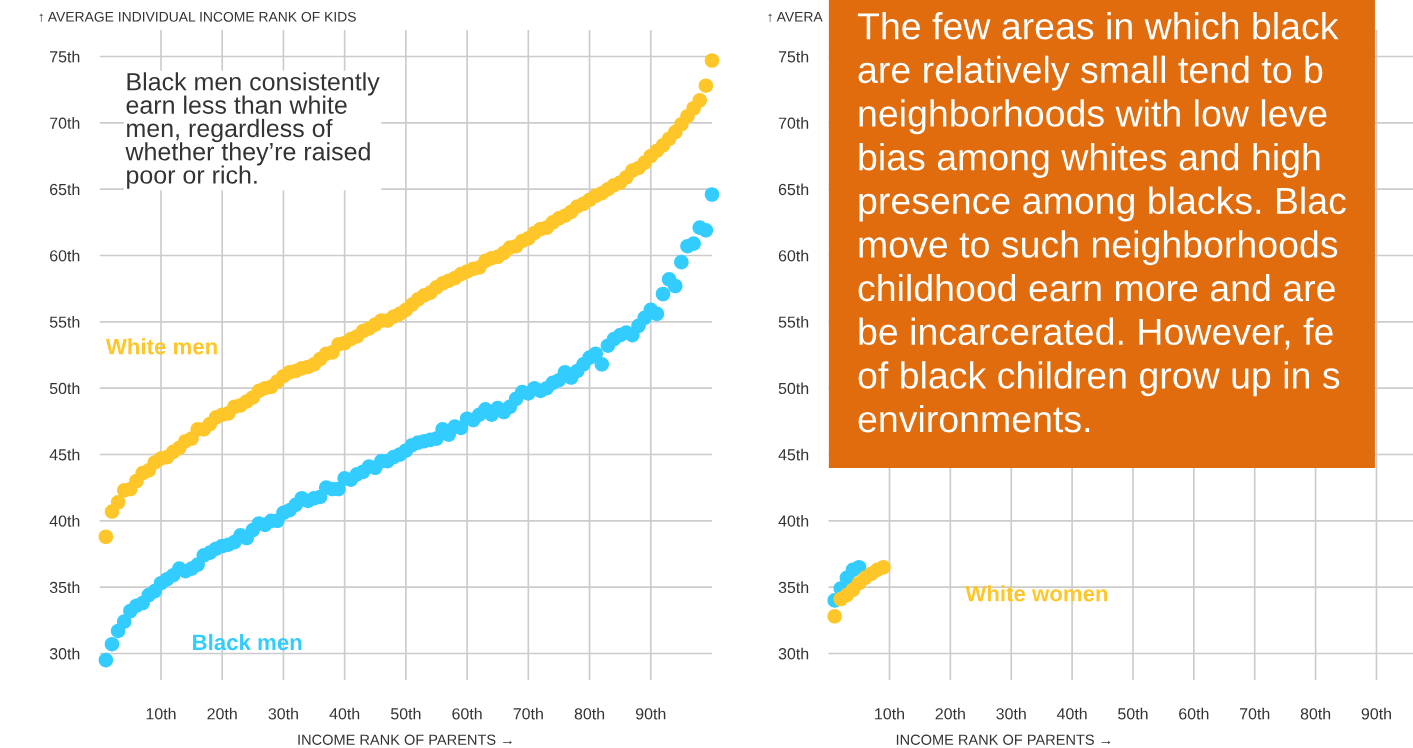  I want to click on annotation: Black men consistently earn less than white men, regardless of whether they’re raised poor or rich., so click(252, 130).